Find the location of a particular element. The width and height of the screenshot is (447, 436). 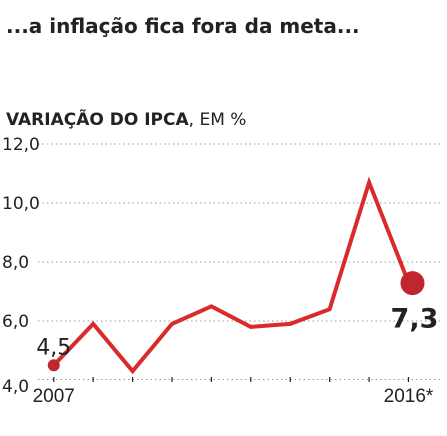

subtitle-unit: , EM % is located at coordinates (217, 120).